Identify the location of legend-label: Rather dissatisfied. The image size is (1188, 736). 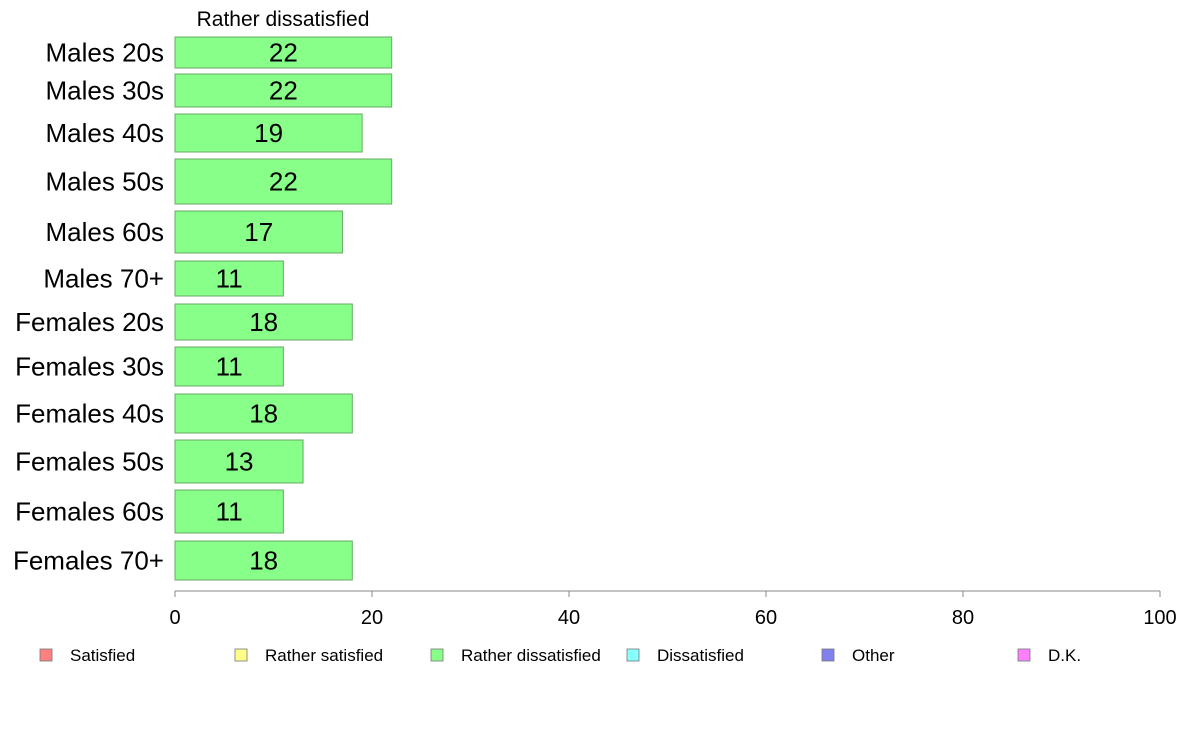
(531, 655).